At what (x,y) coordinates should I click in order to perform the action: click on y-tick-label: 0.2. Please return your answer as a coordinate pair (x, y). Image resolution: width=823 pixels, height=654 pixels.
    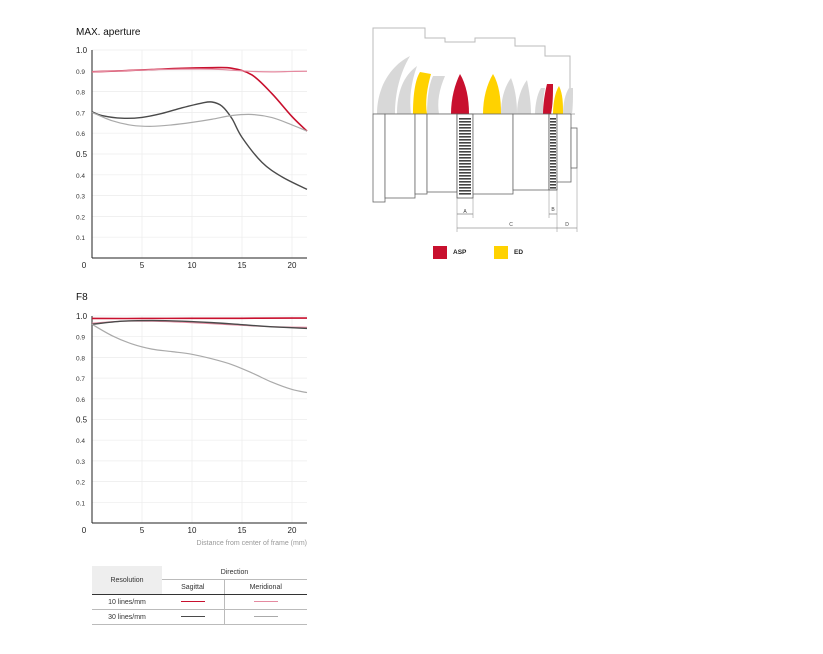
    Looking at the image, I should click on (80, 217).